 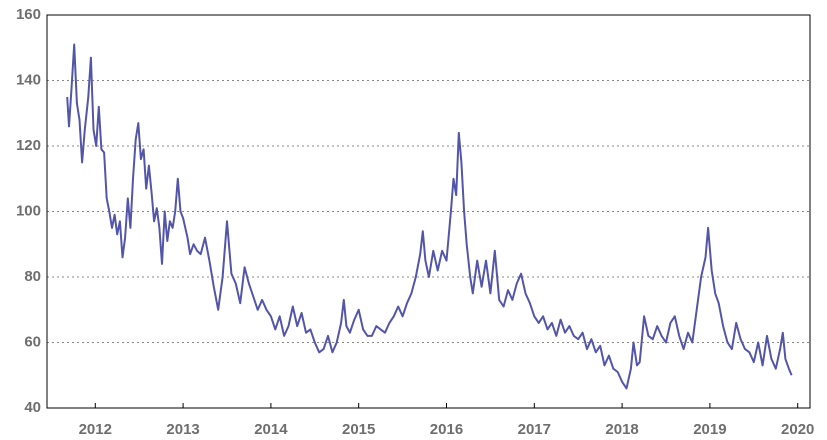 I want to click on y-tick-label: 160, so click(x=28, y=14).